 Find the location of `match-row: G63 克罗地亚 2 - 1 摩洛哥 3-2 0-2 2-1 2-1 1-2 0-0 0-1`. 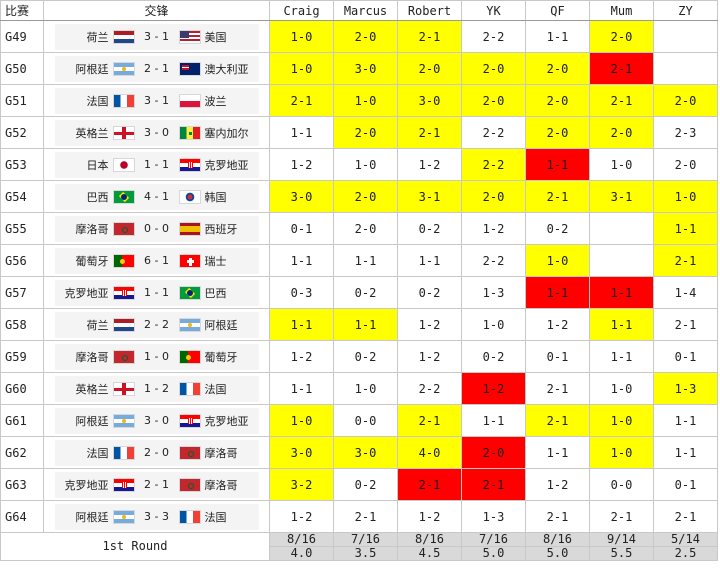

match-row: G63 克罗地亚 2 - 1 摩洛哥 3-2 0-2 2-1 2-1 1-2 0-0 0-1 is located at coordinates (359, 484).